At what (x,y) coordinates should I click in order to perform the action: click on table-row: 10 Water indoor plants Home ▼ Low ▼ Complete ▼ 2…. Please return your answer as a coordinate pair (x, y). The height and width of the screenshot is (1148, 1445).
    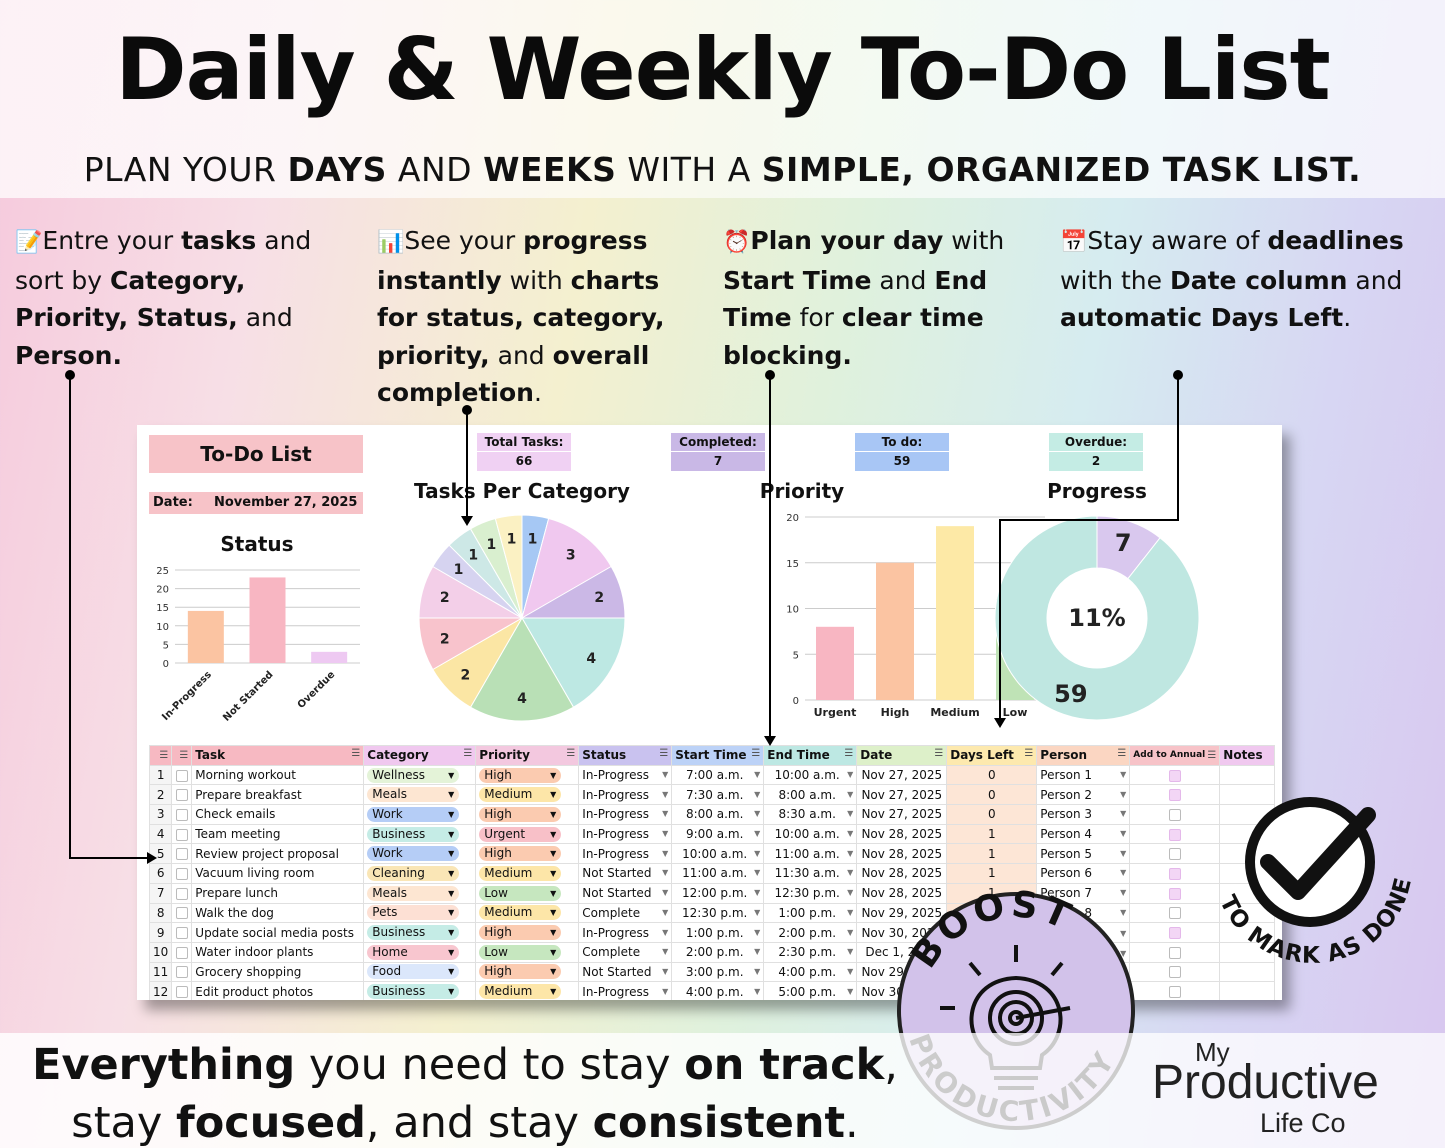
    Looking at the image, I should click on (712, 952).